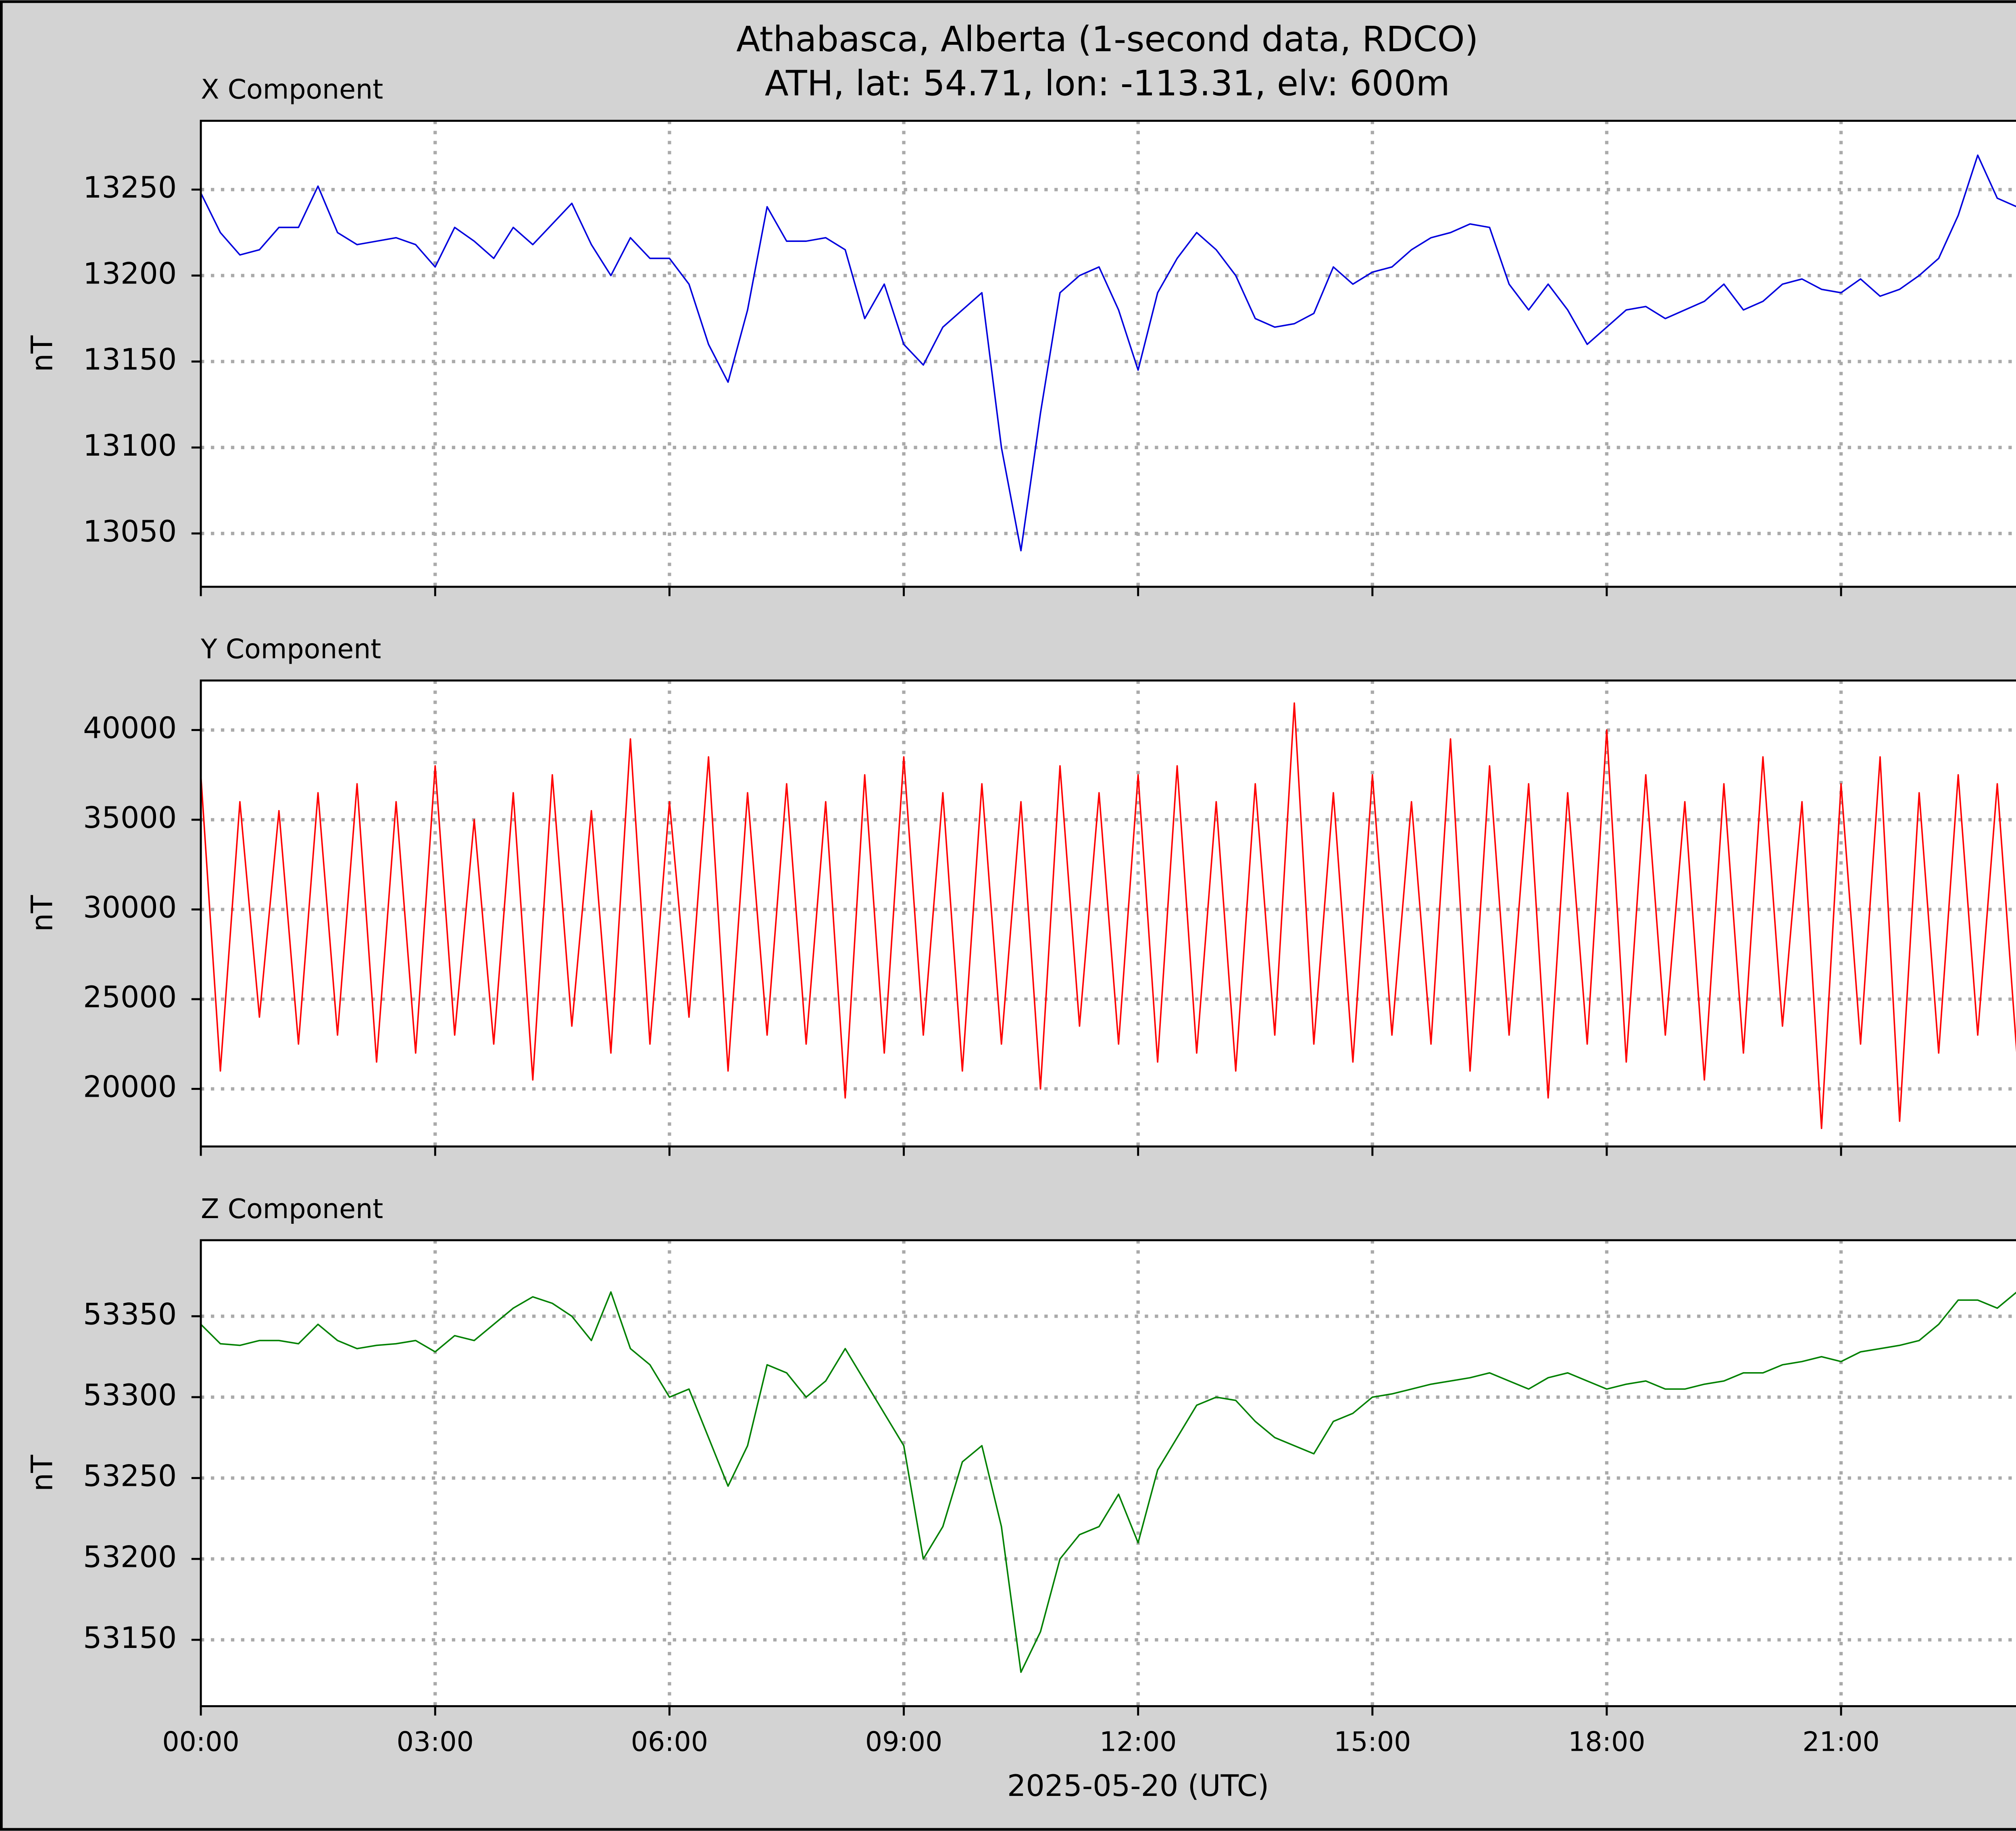 The image size is (2016, 1831). What do you see at coordinates (435, 1741) in the screenshot?
I see `x-tick-label: 03:00` at bounding box center [435, 1741].